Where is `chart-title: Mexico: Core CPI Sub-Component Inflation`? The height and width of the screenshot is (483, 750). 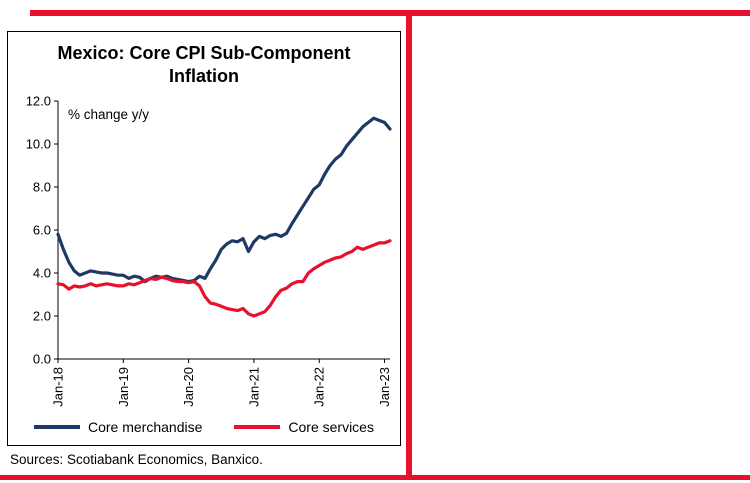 chart-title: Mexico: Core CPI Sub-Component Inflation is located at coordinates (204, 65).